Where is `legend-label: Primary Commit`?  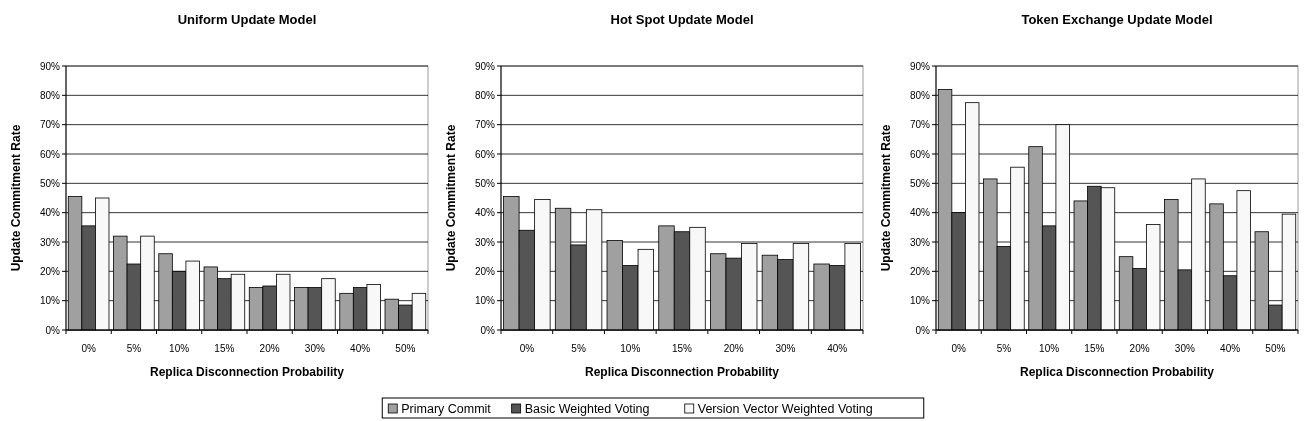
legend-label: Primary Commit is located at coordinates (446, 409).